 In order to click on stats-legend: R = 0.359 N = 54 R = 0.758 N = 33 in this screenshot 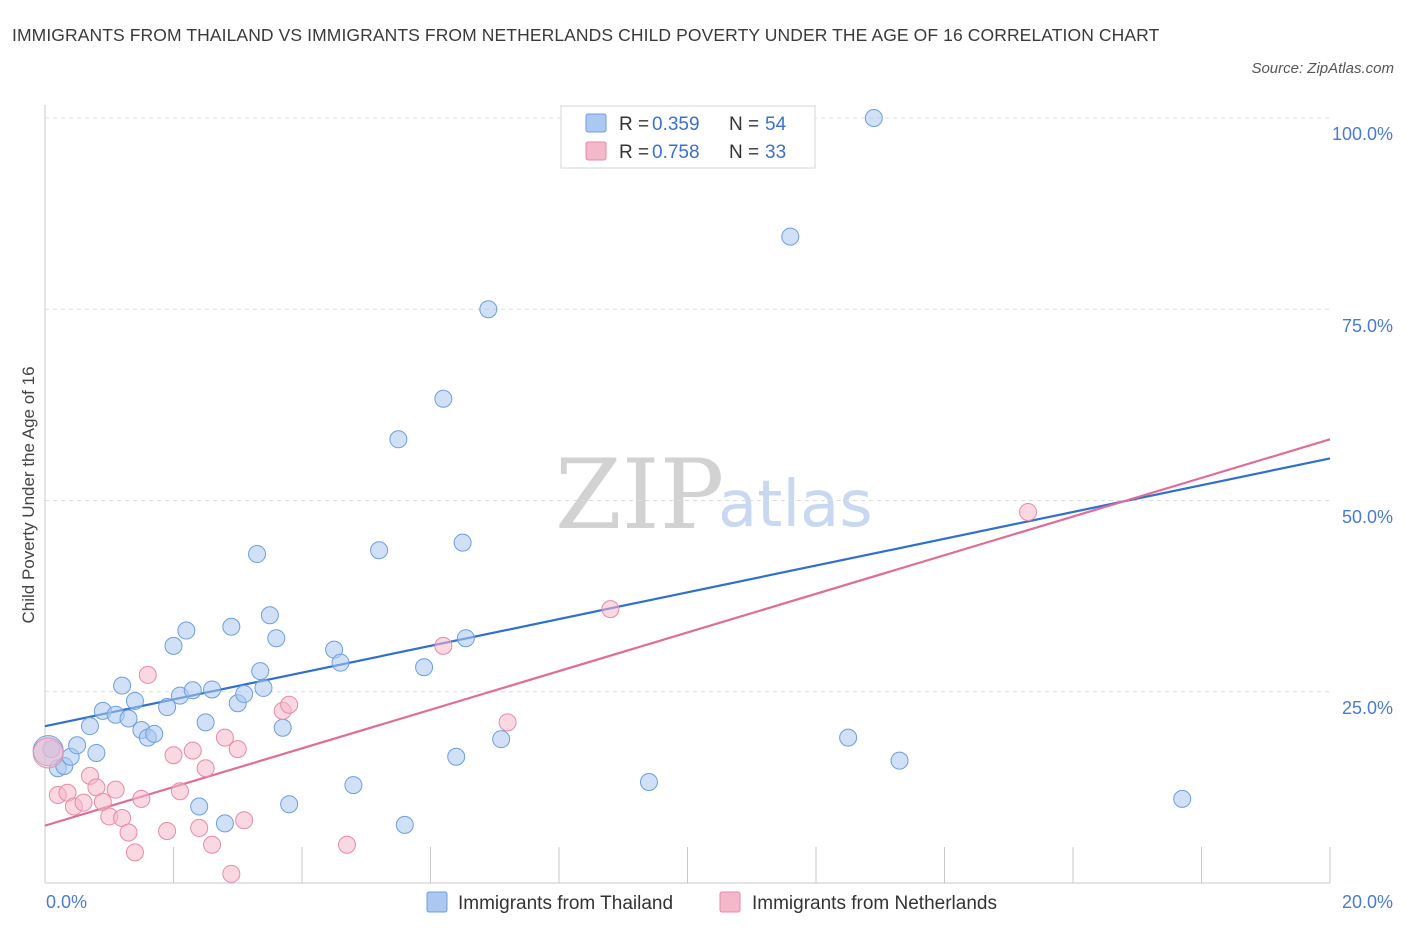, I will do `click(688, 137)`.